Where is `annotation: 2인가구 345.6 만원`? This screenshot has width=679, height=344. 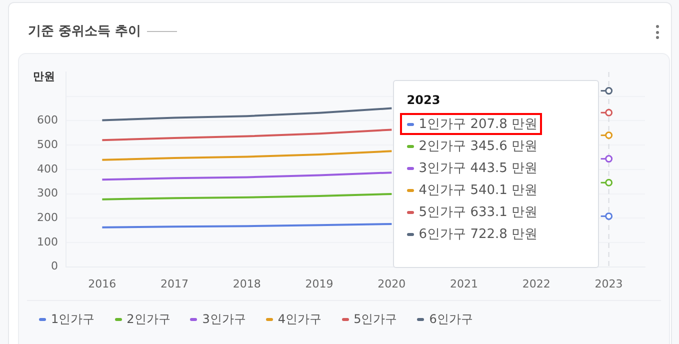
annotation: 2인가구 345.6 만원 is located at coordinates (478, 146).